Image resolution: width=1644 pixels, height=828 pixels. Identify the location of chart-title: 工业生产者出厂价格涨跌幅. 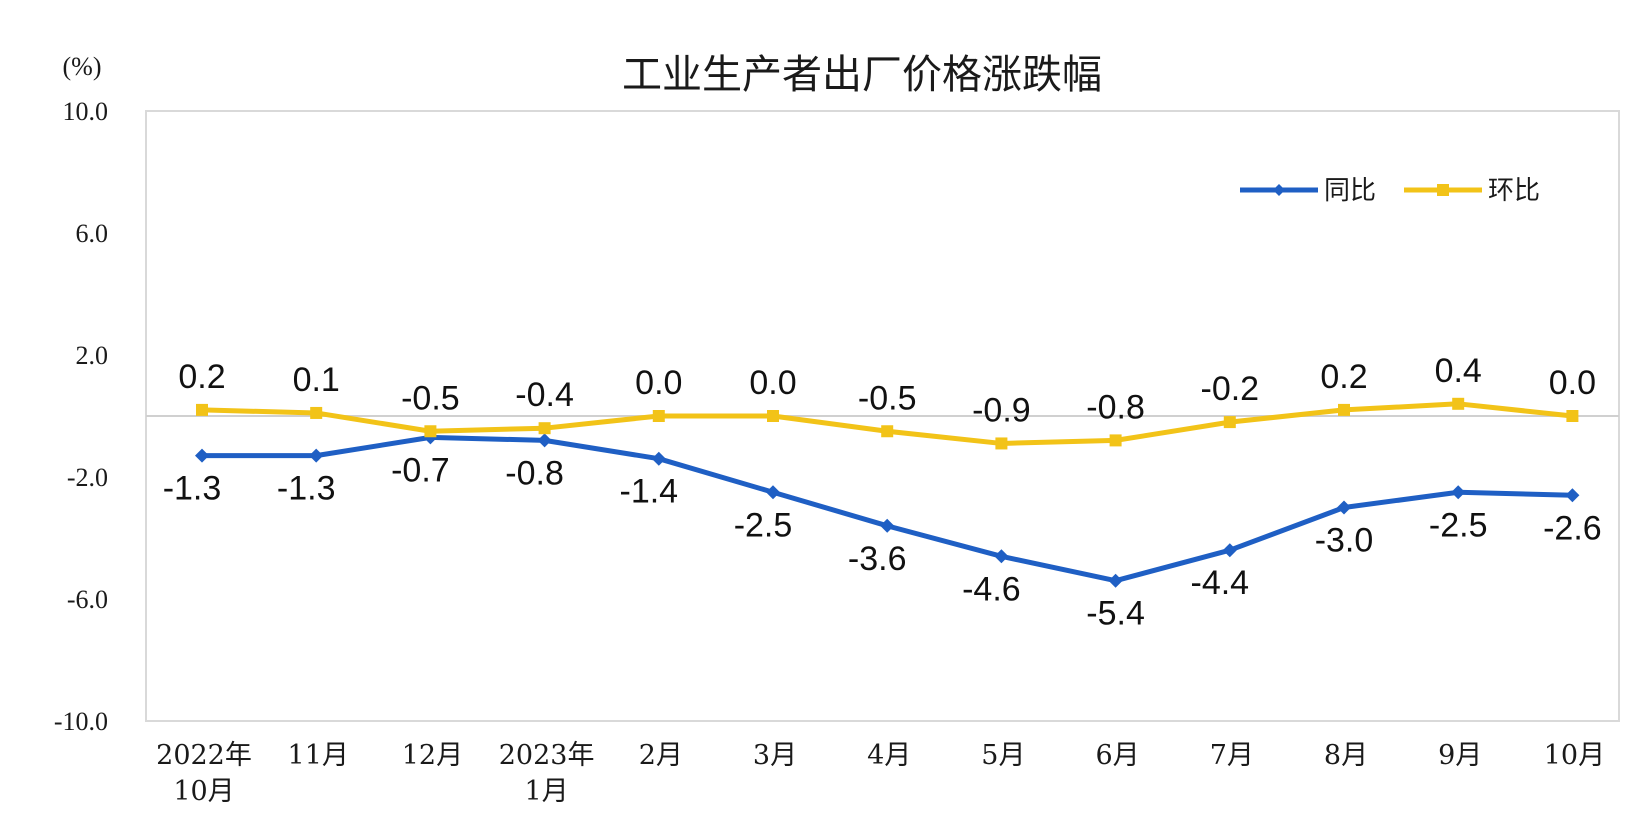
(862, 75).